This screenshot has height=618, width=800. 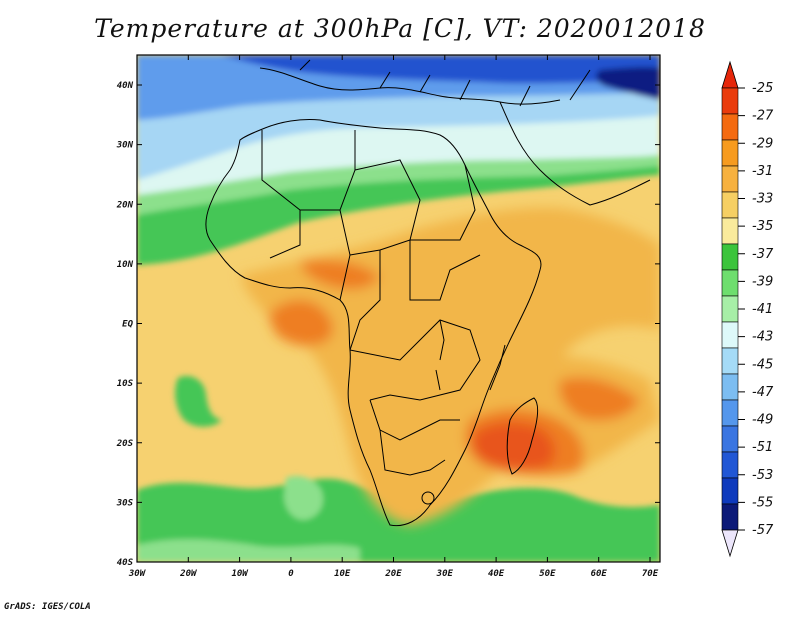 What do you see at coordinates (762, 364) in the screenshot?
I see `colorbar-label: -45` at bounding box center [762, 364].